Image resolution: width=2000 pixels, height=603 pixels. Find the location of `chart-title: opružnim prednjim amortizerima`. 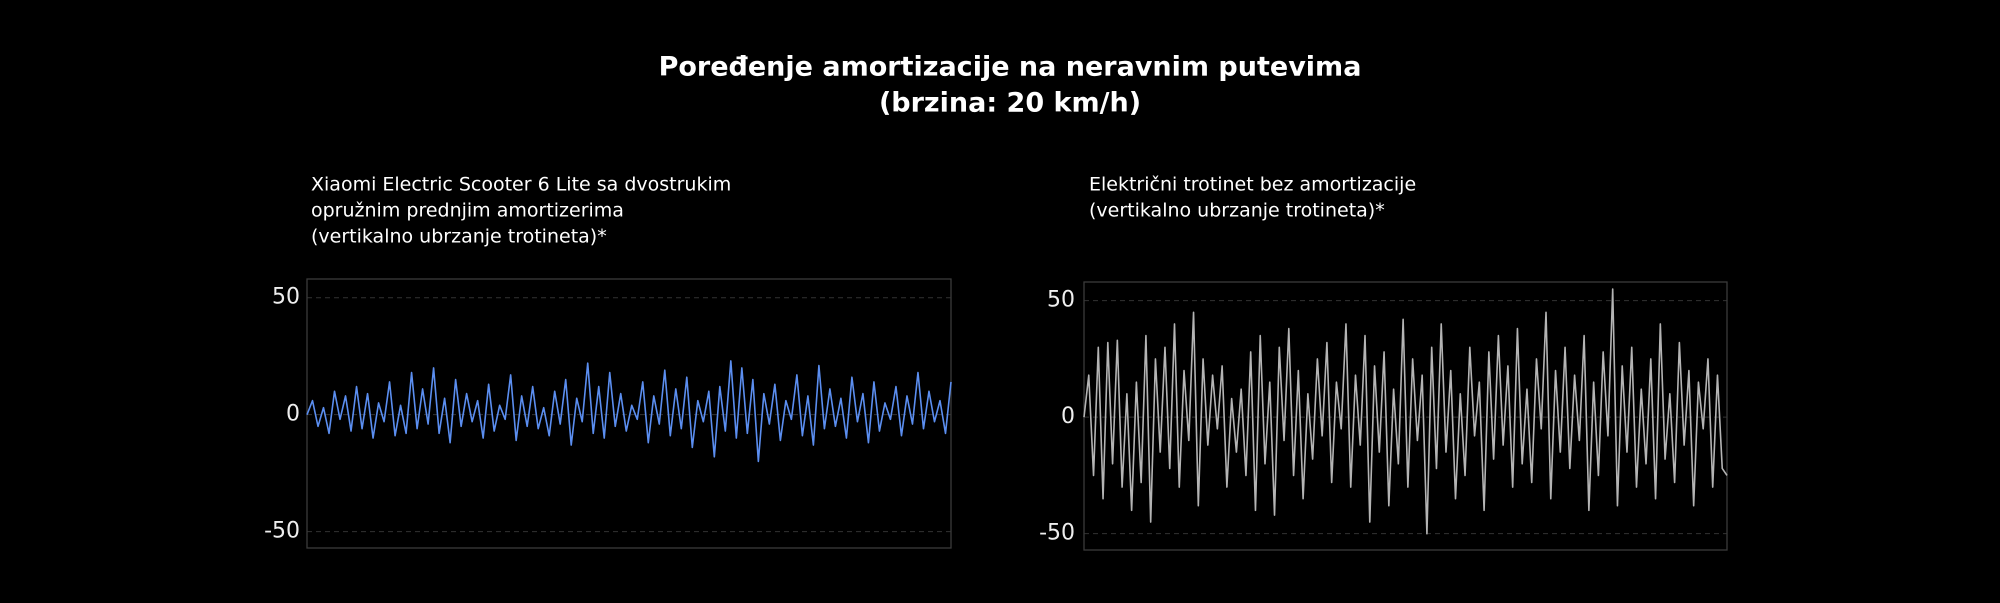

chart-title: opružnim prednjim amortizerima is located at coordinates (467, 211).